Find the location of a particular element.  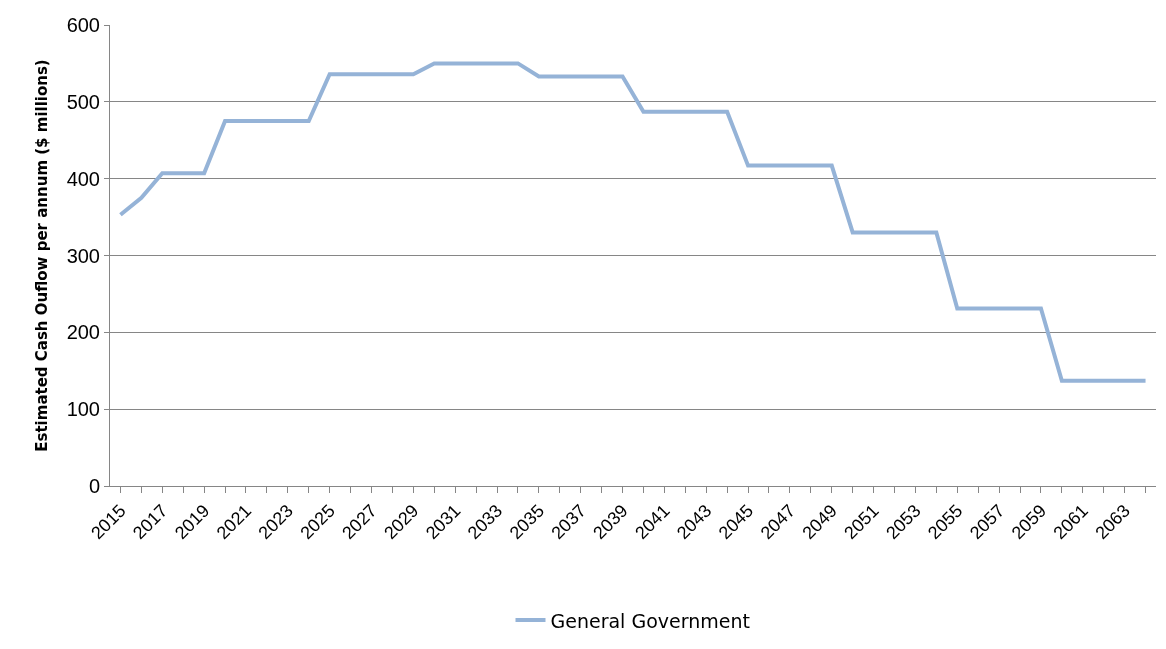

y-tick-label: 500 is located at coordinates (83, 101).